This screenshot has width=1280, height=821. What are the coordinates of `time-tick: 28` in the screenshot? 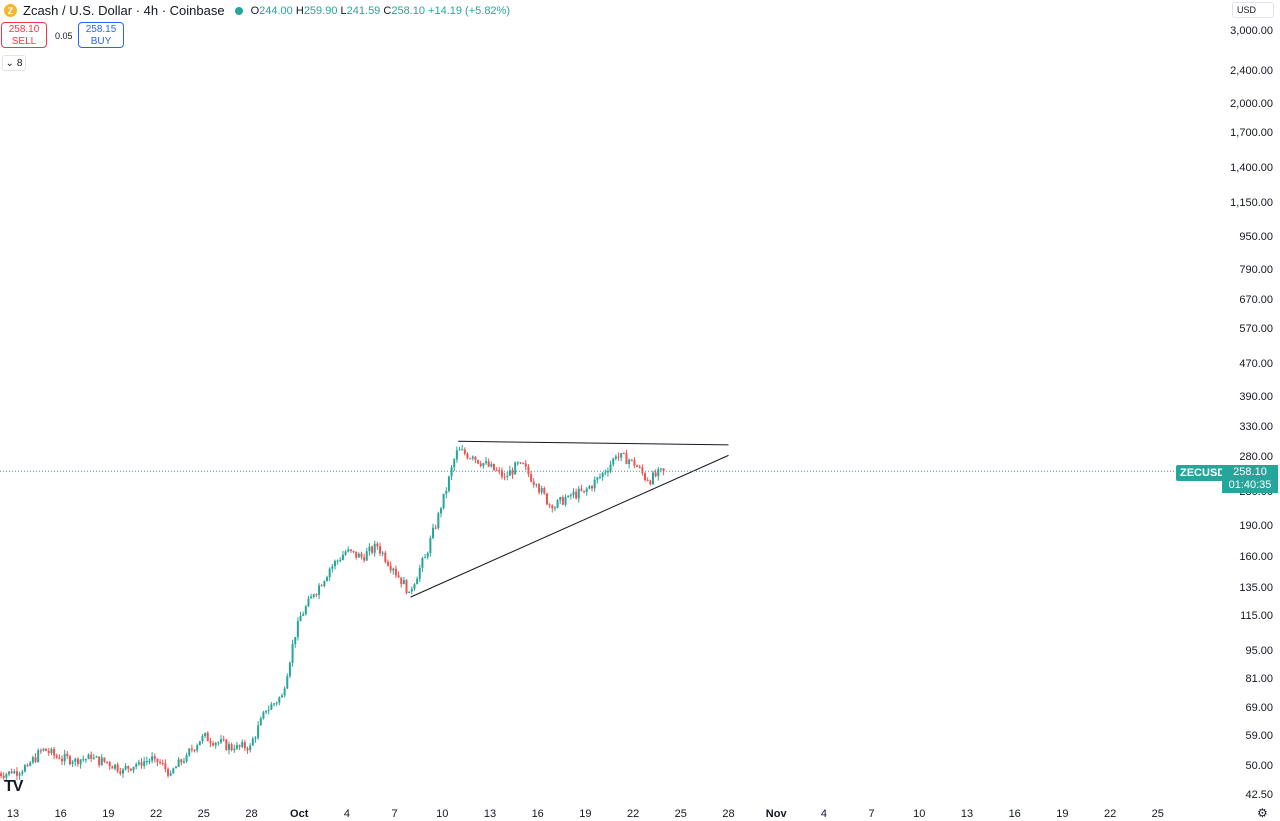 It's located at (251, 814).